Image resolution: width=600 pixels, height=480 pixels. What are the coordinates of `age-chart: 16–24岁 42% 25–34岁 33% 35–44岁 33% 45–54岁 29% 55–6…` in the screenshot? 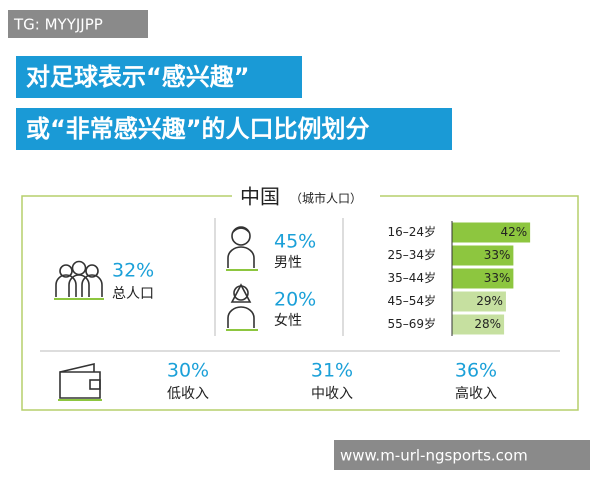 It's located at (459, 278).